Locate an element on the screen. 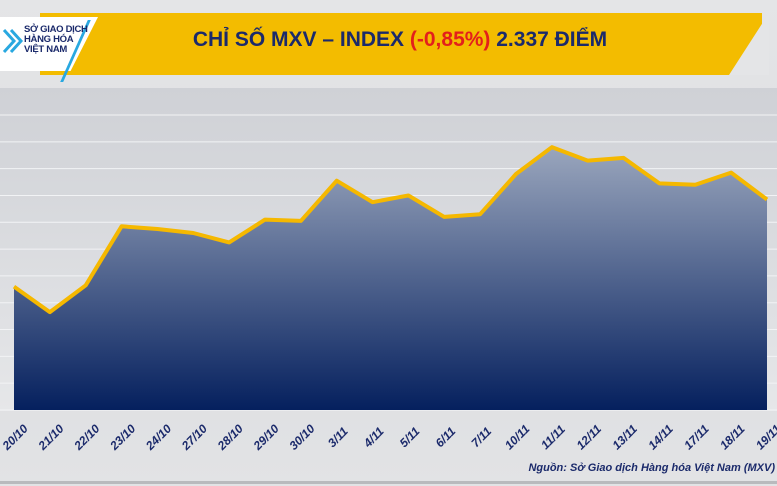 This screenshot has height=486, width=777. title-banner is located at coordinates (401, 44).